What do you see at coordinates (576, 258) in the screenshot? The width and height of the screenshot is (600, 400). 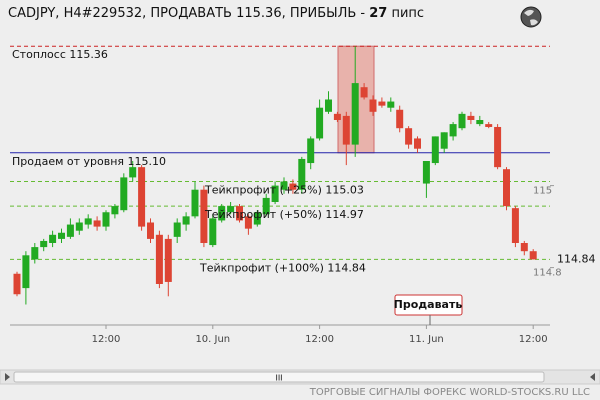 I see `price-marker: 114.84` at bounding box center [576, 258].